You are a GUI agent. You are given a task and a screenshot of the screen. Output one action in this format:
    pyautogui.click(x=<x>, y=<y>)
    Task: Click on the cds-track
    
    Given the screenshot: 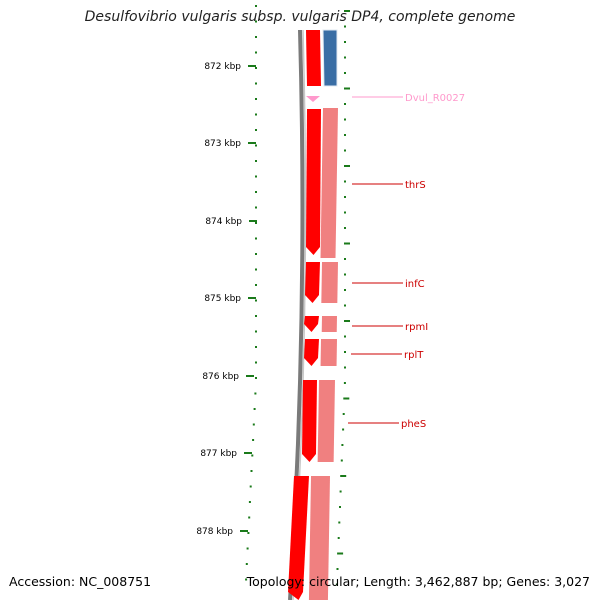 What is the action you would take?
    pyautogui.click(x=304, y=354)
    